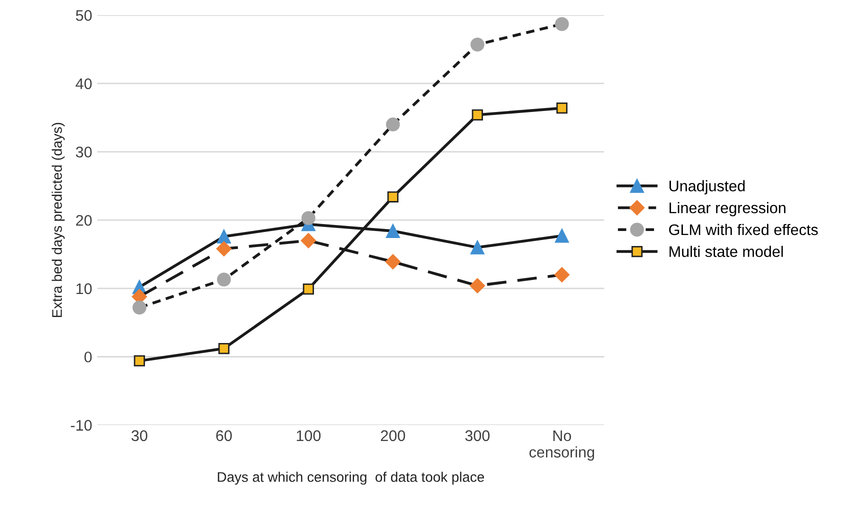 This screenshot has height=506, width=845. Describe the element at coordinates (84, 84) in the screenshot. I see `y-tick-label: 40` at that location.